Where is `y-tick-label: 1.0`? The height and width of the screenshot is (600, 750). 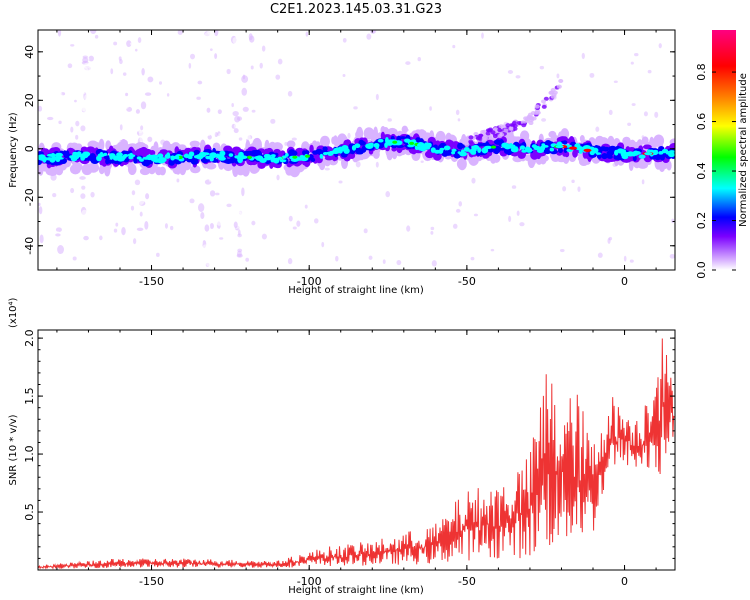
y-tick-label: 1.0 is located at coordinates (29, 454).